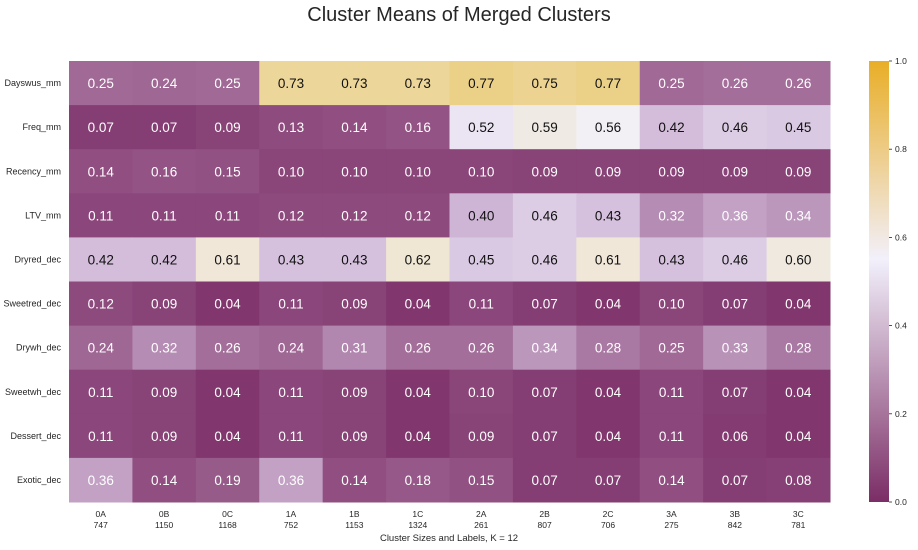 The image size is (918, 550). What do you see at coordinates (481, 480) in the screenshot?
I see `cell-value-label: 0.15` at bounding box center [481, 480].